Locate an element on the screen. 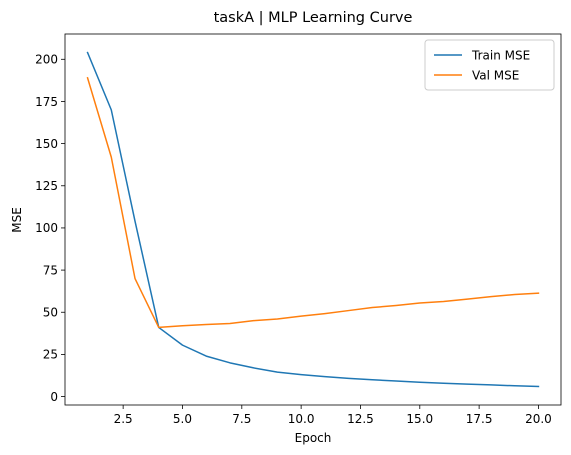  x-tick-label: 20.0 is located at coordinates (538, 419).